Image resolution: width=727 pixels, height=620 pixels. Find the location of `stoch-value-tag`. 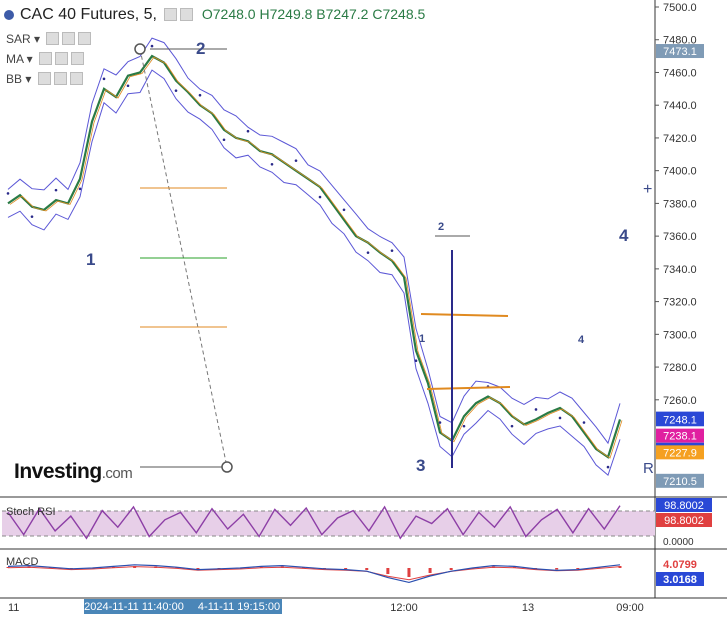

stoch-value-tag is located at coordinates (684, 520).